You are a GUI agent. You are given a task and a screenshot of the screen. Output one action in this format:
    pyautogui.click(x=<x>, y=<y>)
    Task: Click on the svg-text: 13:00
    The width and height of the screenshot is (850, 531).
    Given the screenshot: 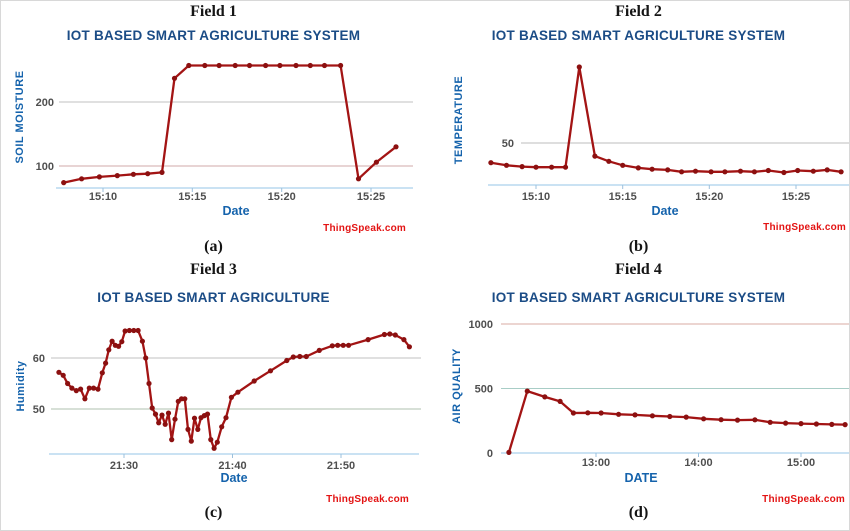 What is the action you would take?
    pyautogui.click(x=596, y=463)
    